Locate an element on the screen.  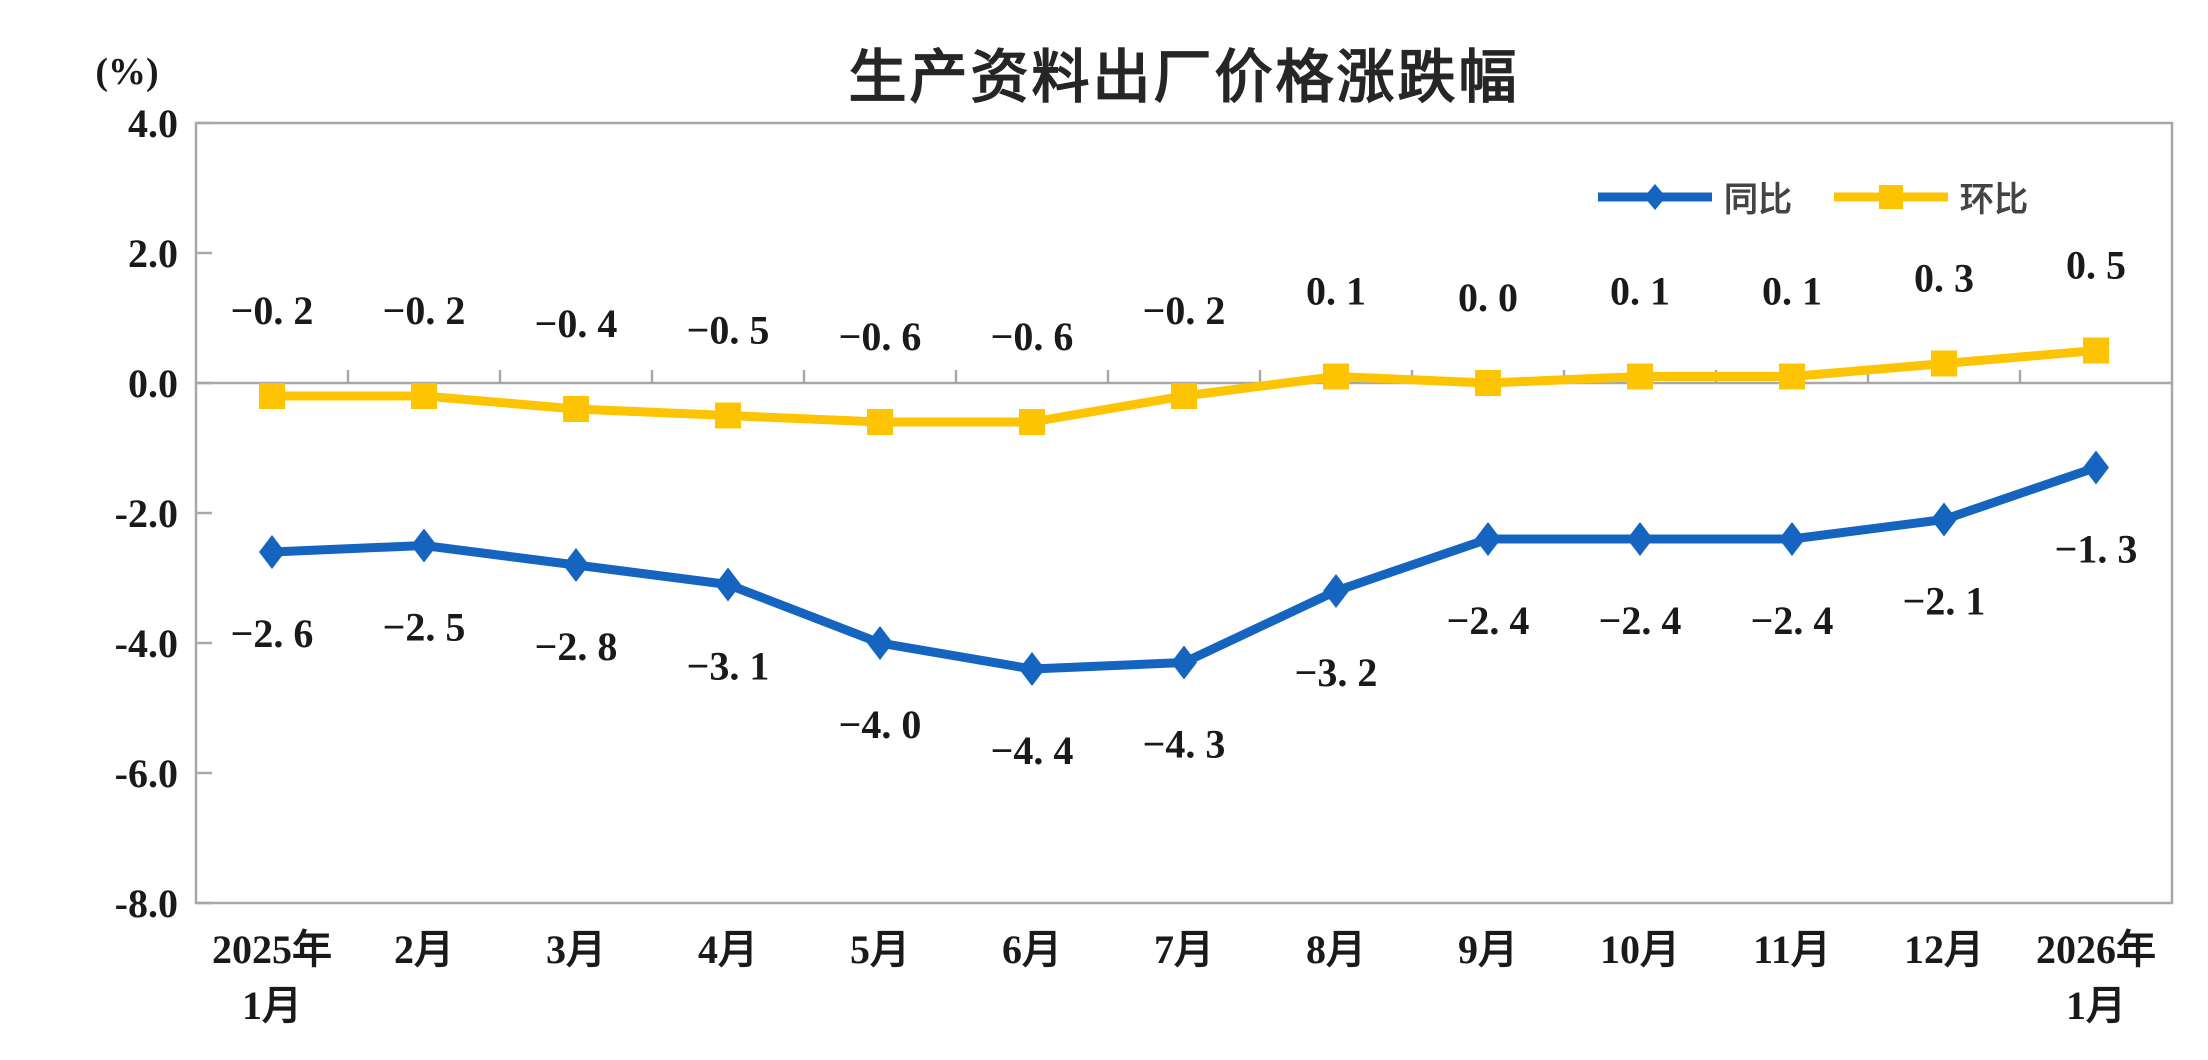
x-tick-label: 7月 is located at coordinates (1184, 949).